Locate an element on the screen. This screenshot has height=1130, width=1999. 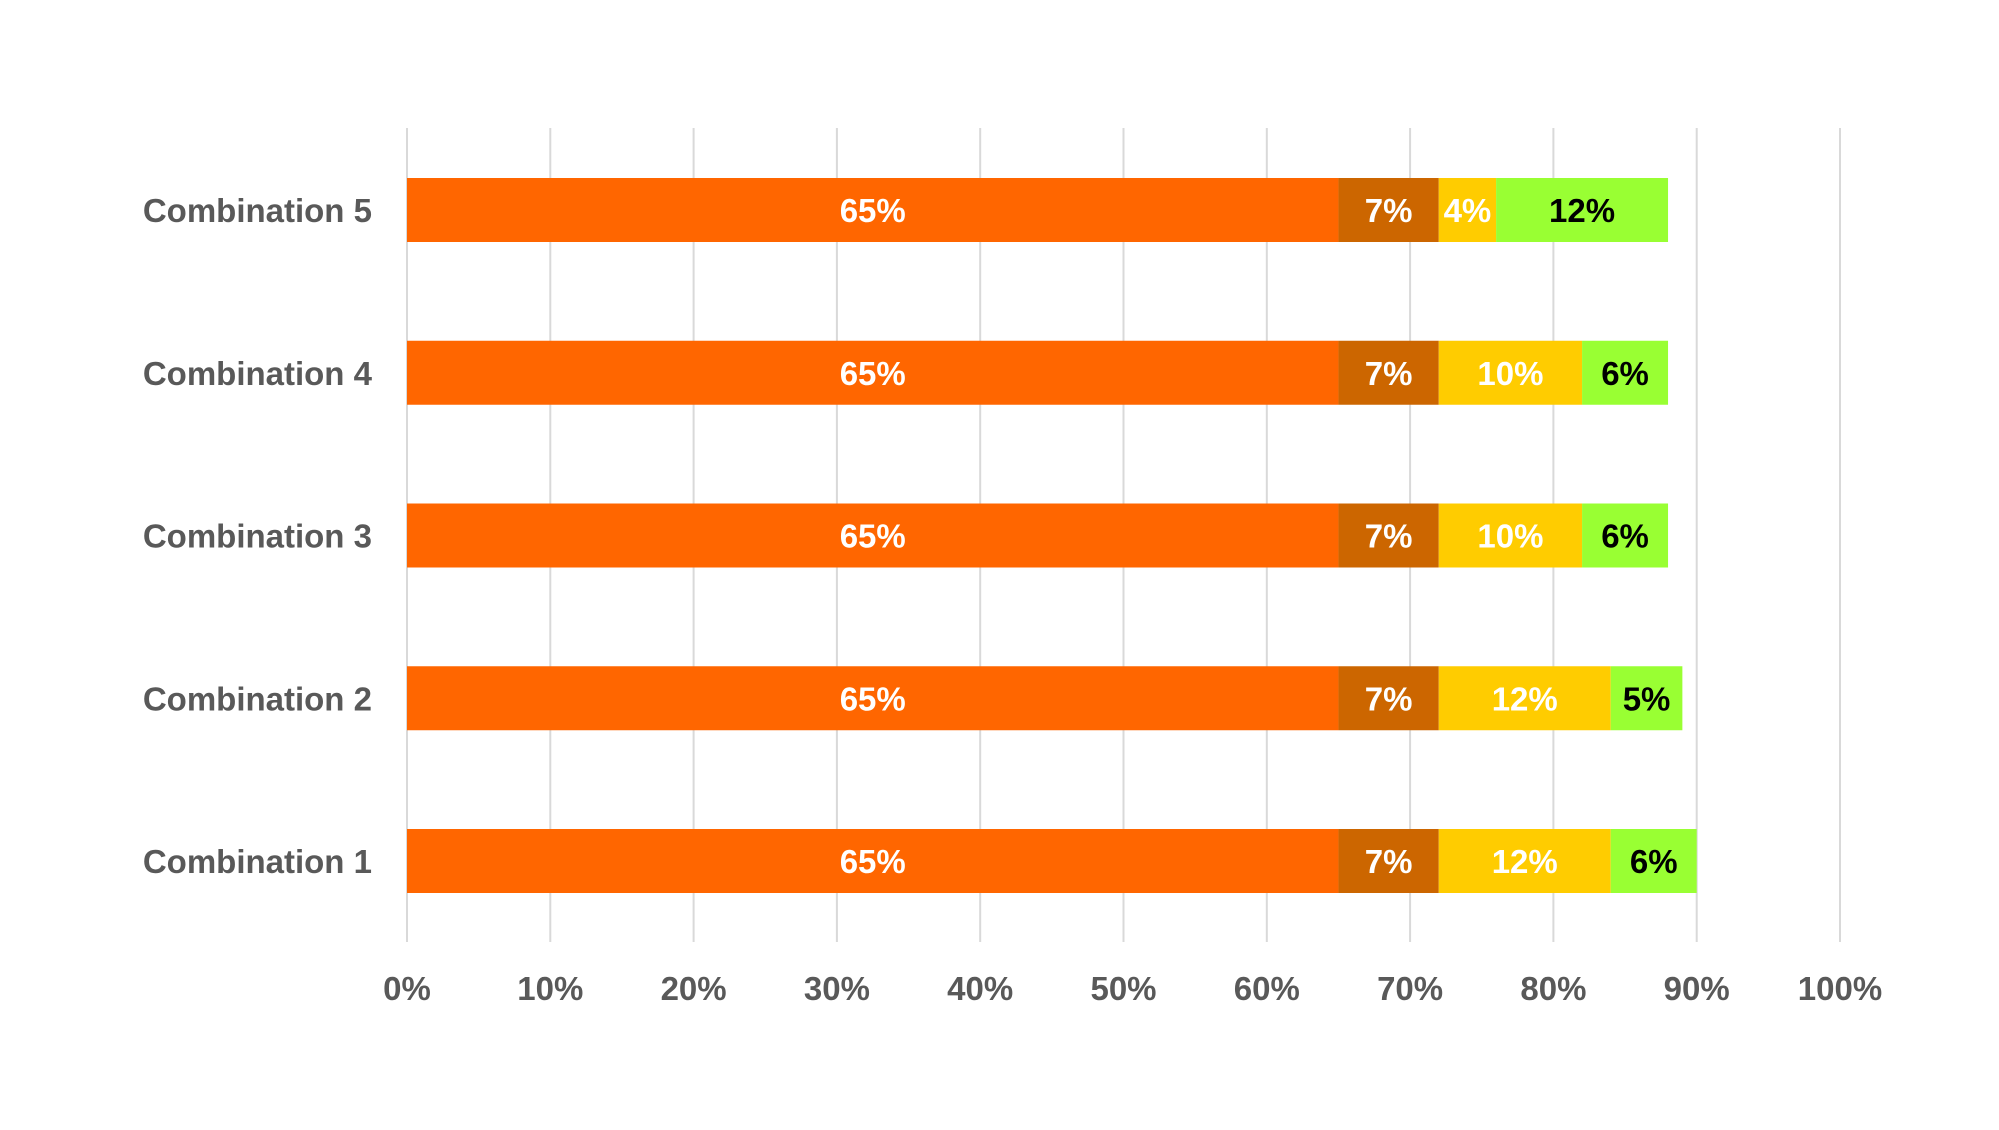
category-label: Combination 4 is located at coordinates (258, 373).